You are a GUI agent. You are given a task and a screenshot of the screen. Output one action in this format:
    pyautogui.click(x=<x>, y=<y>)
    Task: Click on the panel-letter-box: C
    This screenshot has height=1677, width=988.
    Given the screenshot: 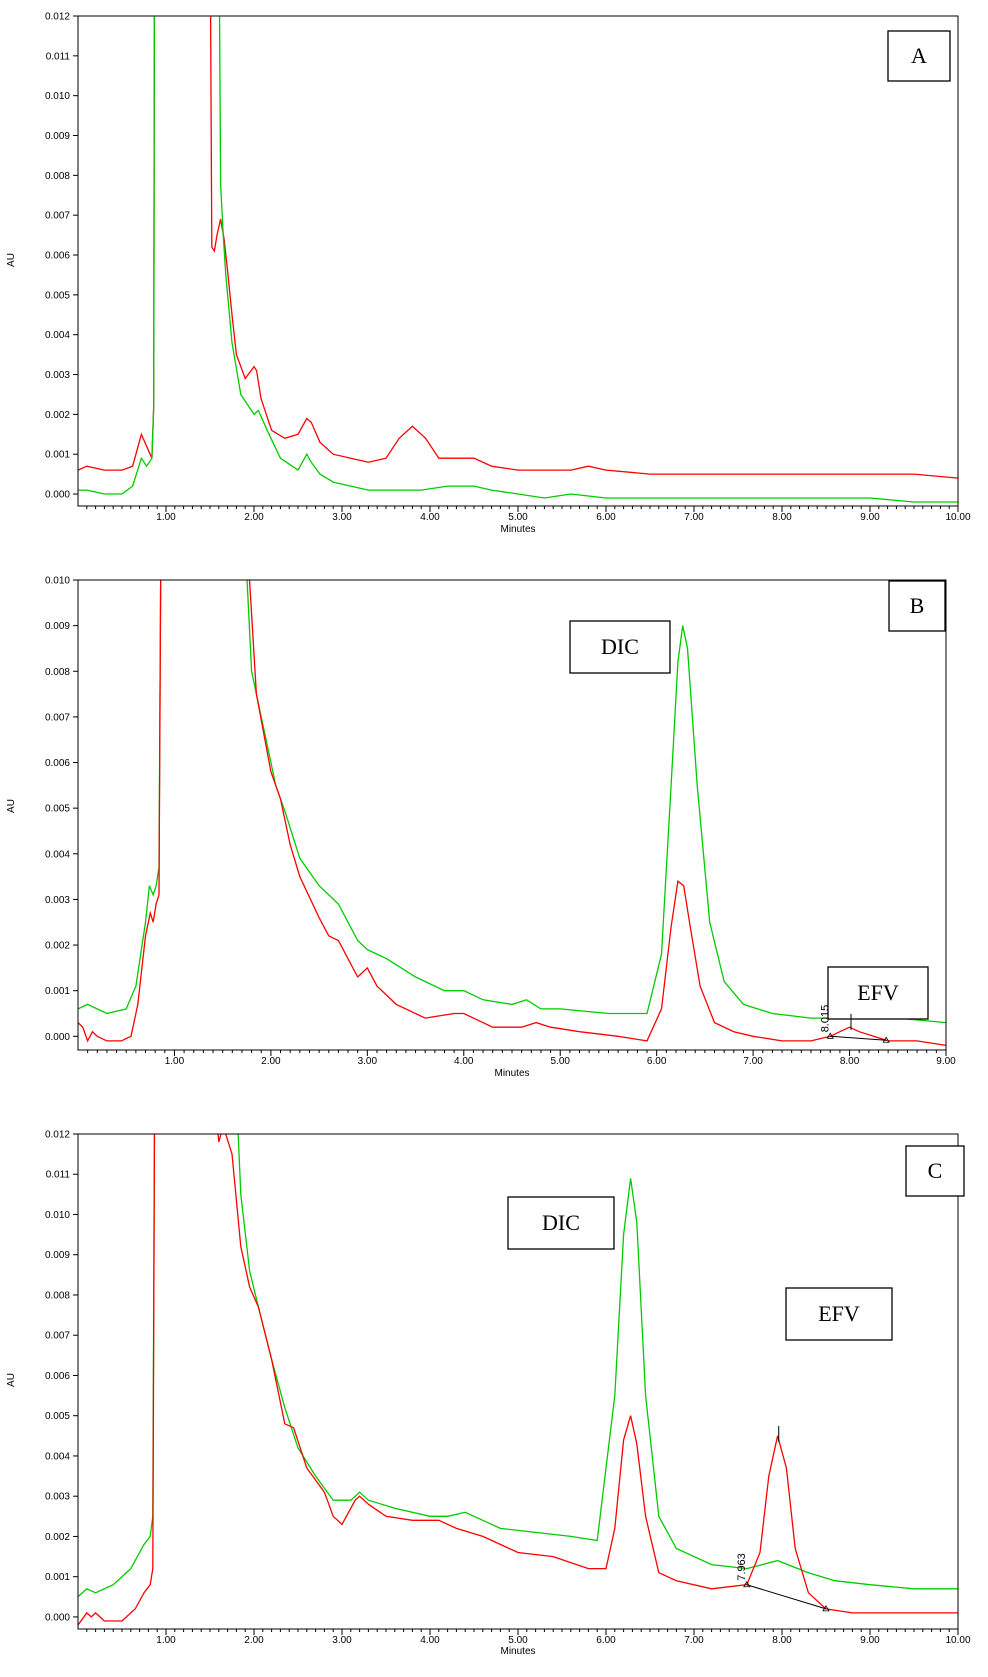 What is the action you would take?
    pyautogui.click(x=935, y=1171)
    